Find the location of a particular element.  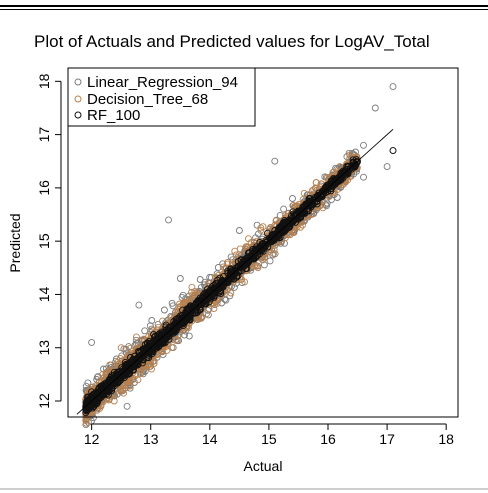

legend-label: Decision_Tree_68 is located at coordinates (147, 99).